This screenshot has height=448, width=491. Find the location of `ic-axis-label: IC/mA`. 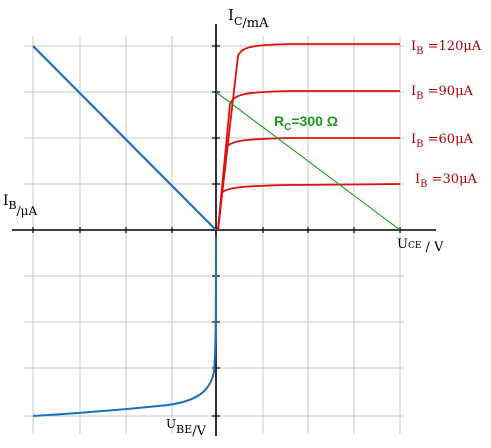

ic-axis-label: IC/mA is located at coordinates (248, 18).